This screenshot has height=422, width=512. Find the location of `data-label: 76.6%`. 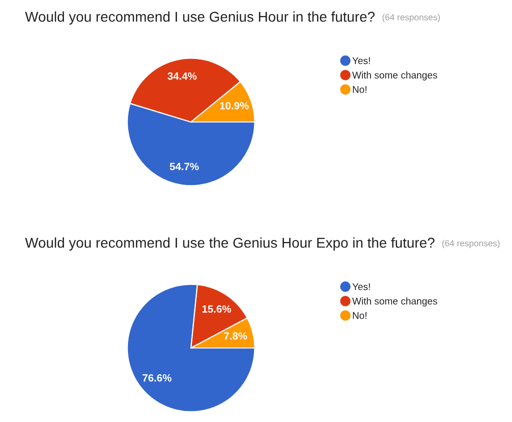

data-label: 76.6% is located at coordinates (157, 378).